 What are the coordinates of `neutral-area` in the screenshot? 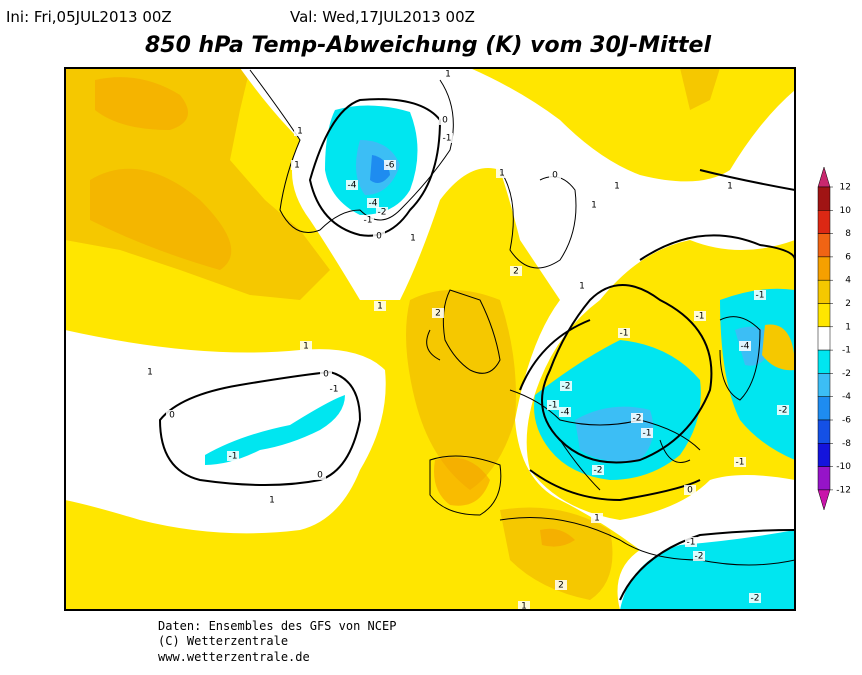 It's located at (225, 432).